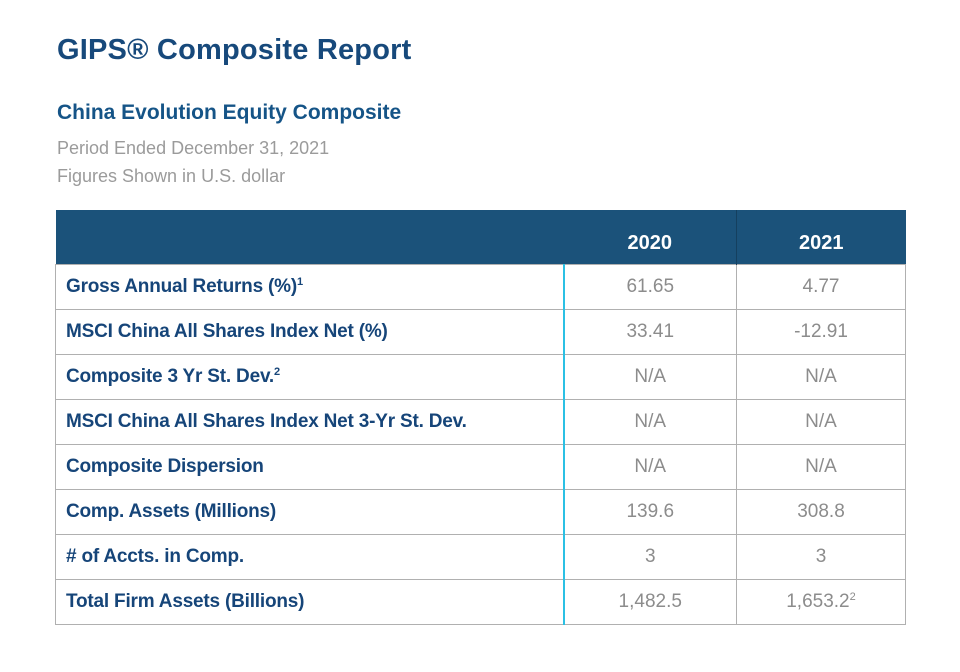  I want to click on value-2020: 33.41, so click(650, 332).